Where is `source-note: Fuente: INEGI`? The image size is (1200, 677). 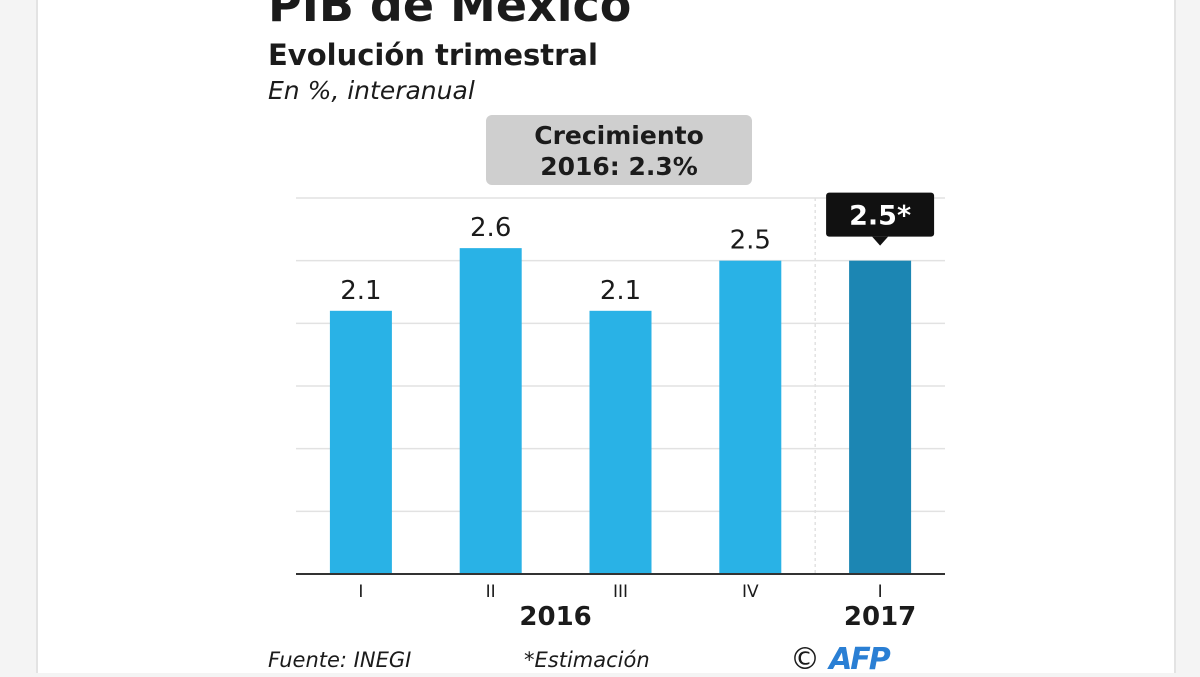 source-note: Fuente: INEGI is located at coordinates (340, 660).